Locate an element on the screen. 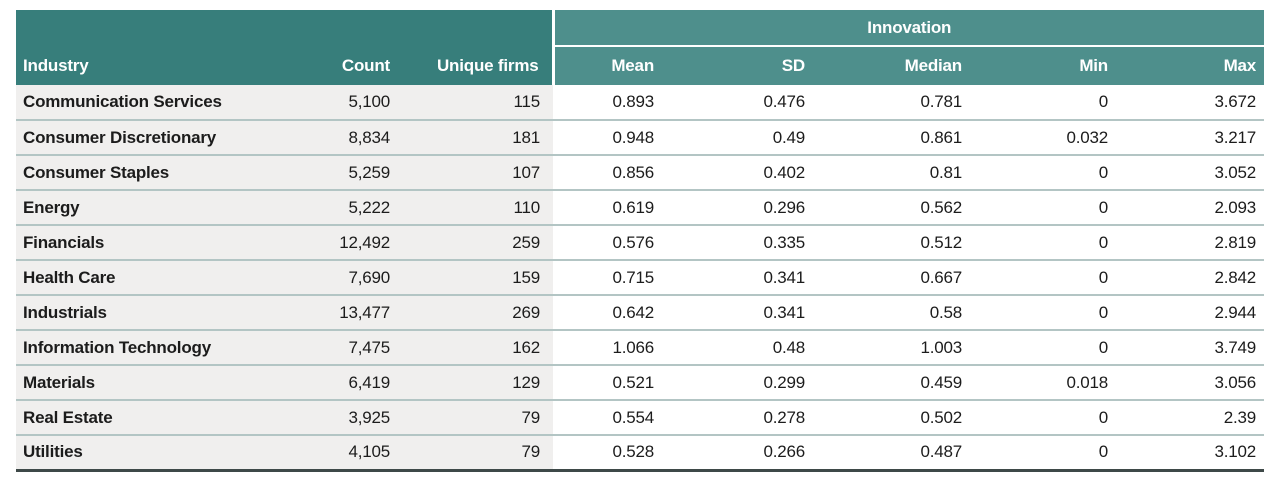 Image resolution: width=1280 pixels, height=484 pixels. cell-sd: 0.476 is located at coordinates (743, 102).